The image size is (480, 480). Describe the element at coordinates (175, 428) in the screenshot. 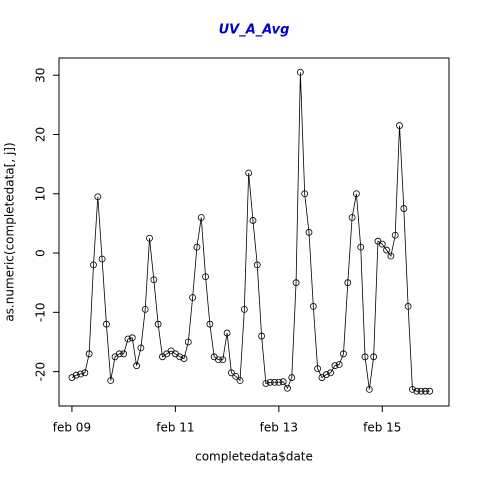

I see `x-tick-label: feb 11` at that location.